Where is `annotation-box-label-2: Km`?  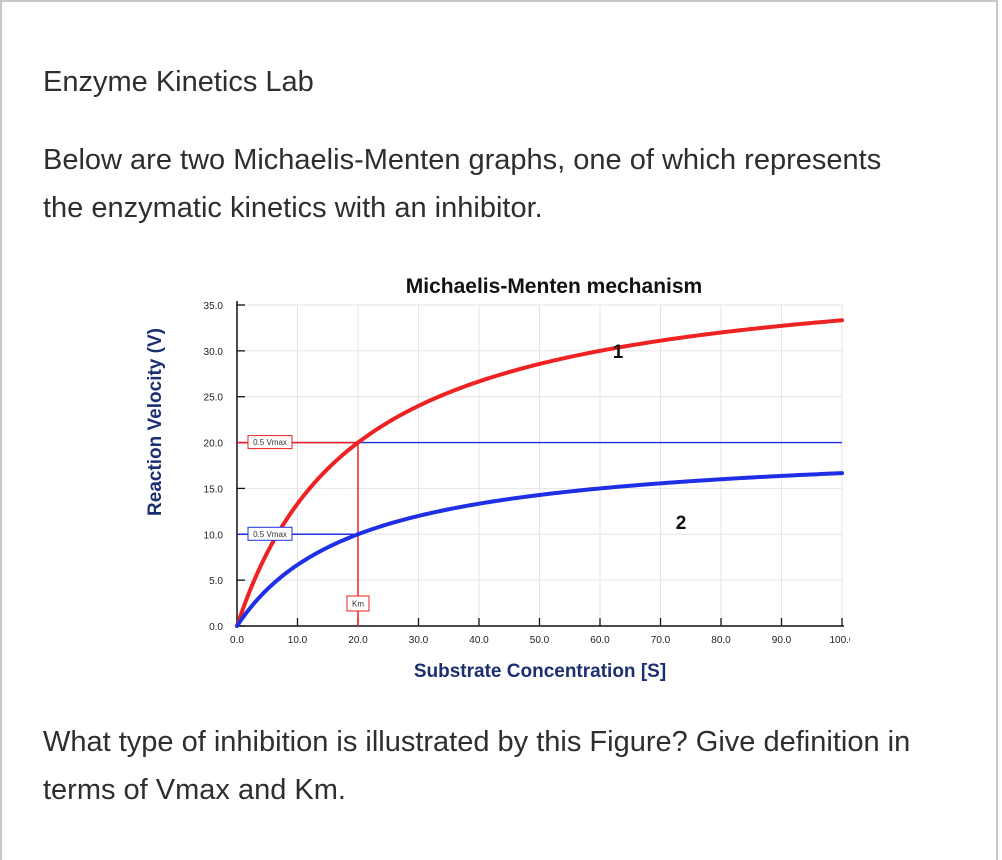 annotation-box-label-2: Km is located at coordinates (358, 604).